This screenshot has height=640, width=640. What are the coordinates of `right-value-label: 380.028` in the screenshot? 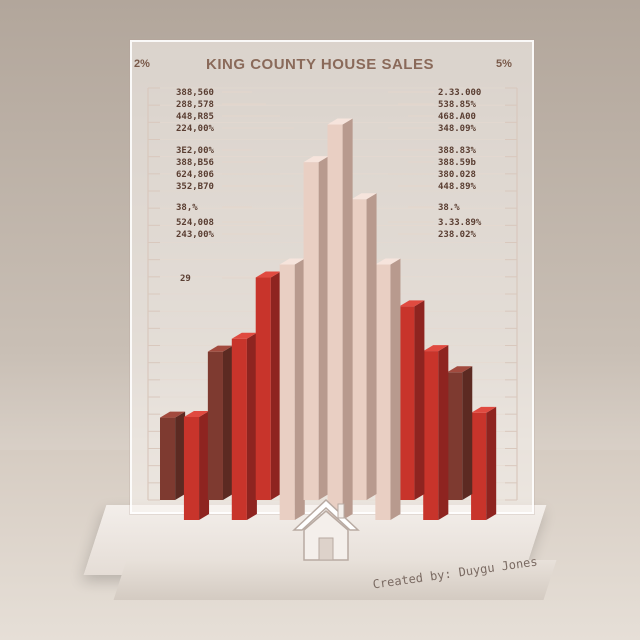 It's located at (457, 175).